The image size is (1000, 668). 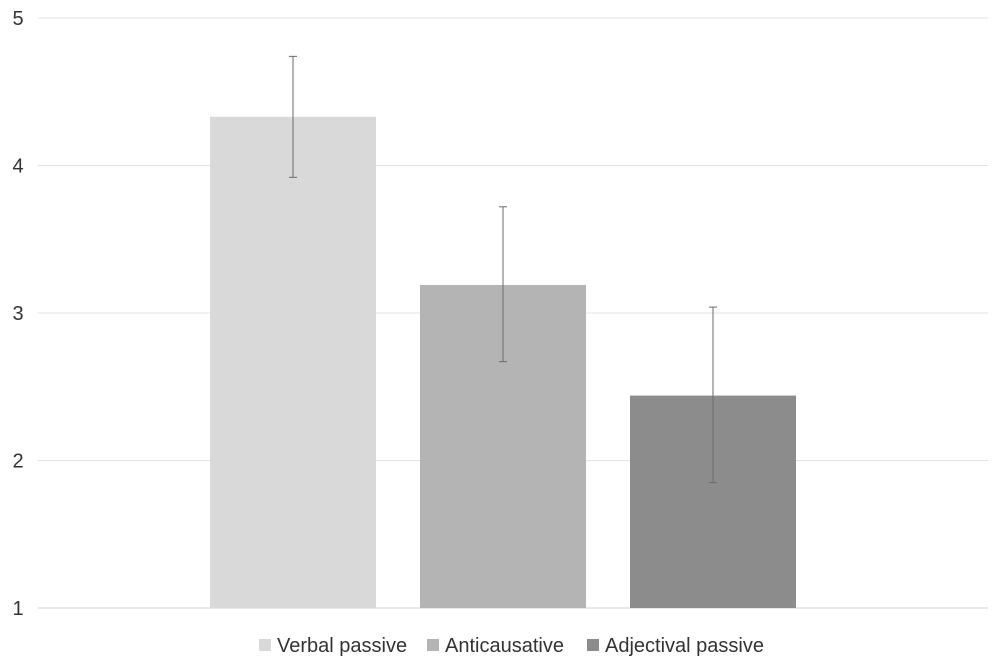 I want to click on legend-label: Verbal passive, so click(x=342, y=646).